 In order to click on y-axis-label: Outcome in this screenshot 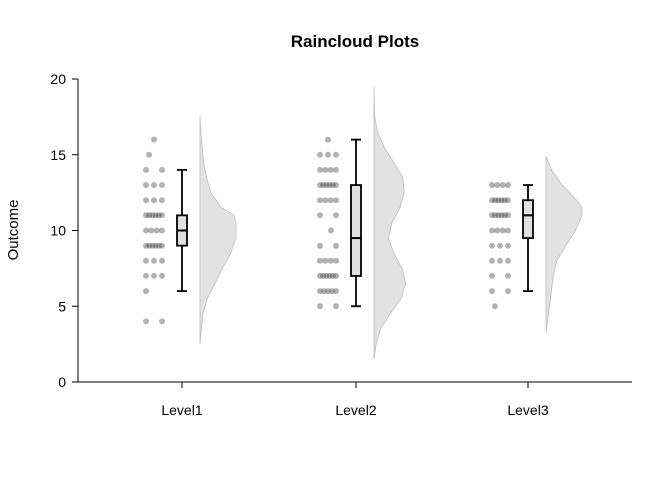, I will do `click(13, 230)`.